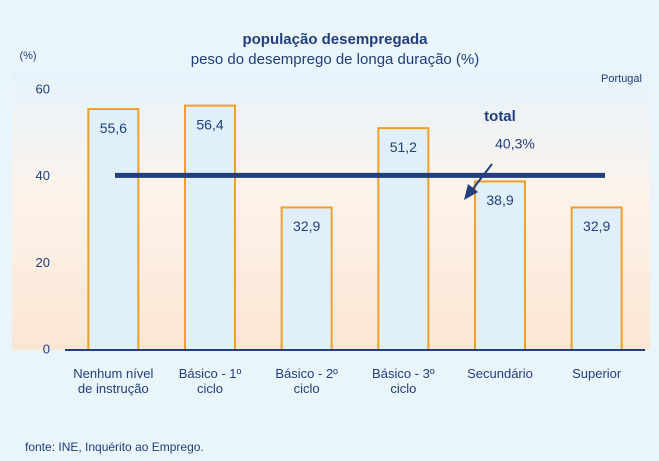 The image size is (659, 461). I want to click on value-label: 38,9, so click(499, 200).